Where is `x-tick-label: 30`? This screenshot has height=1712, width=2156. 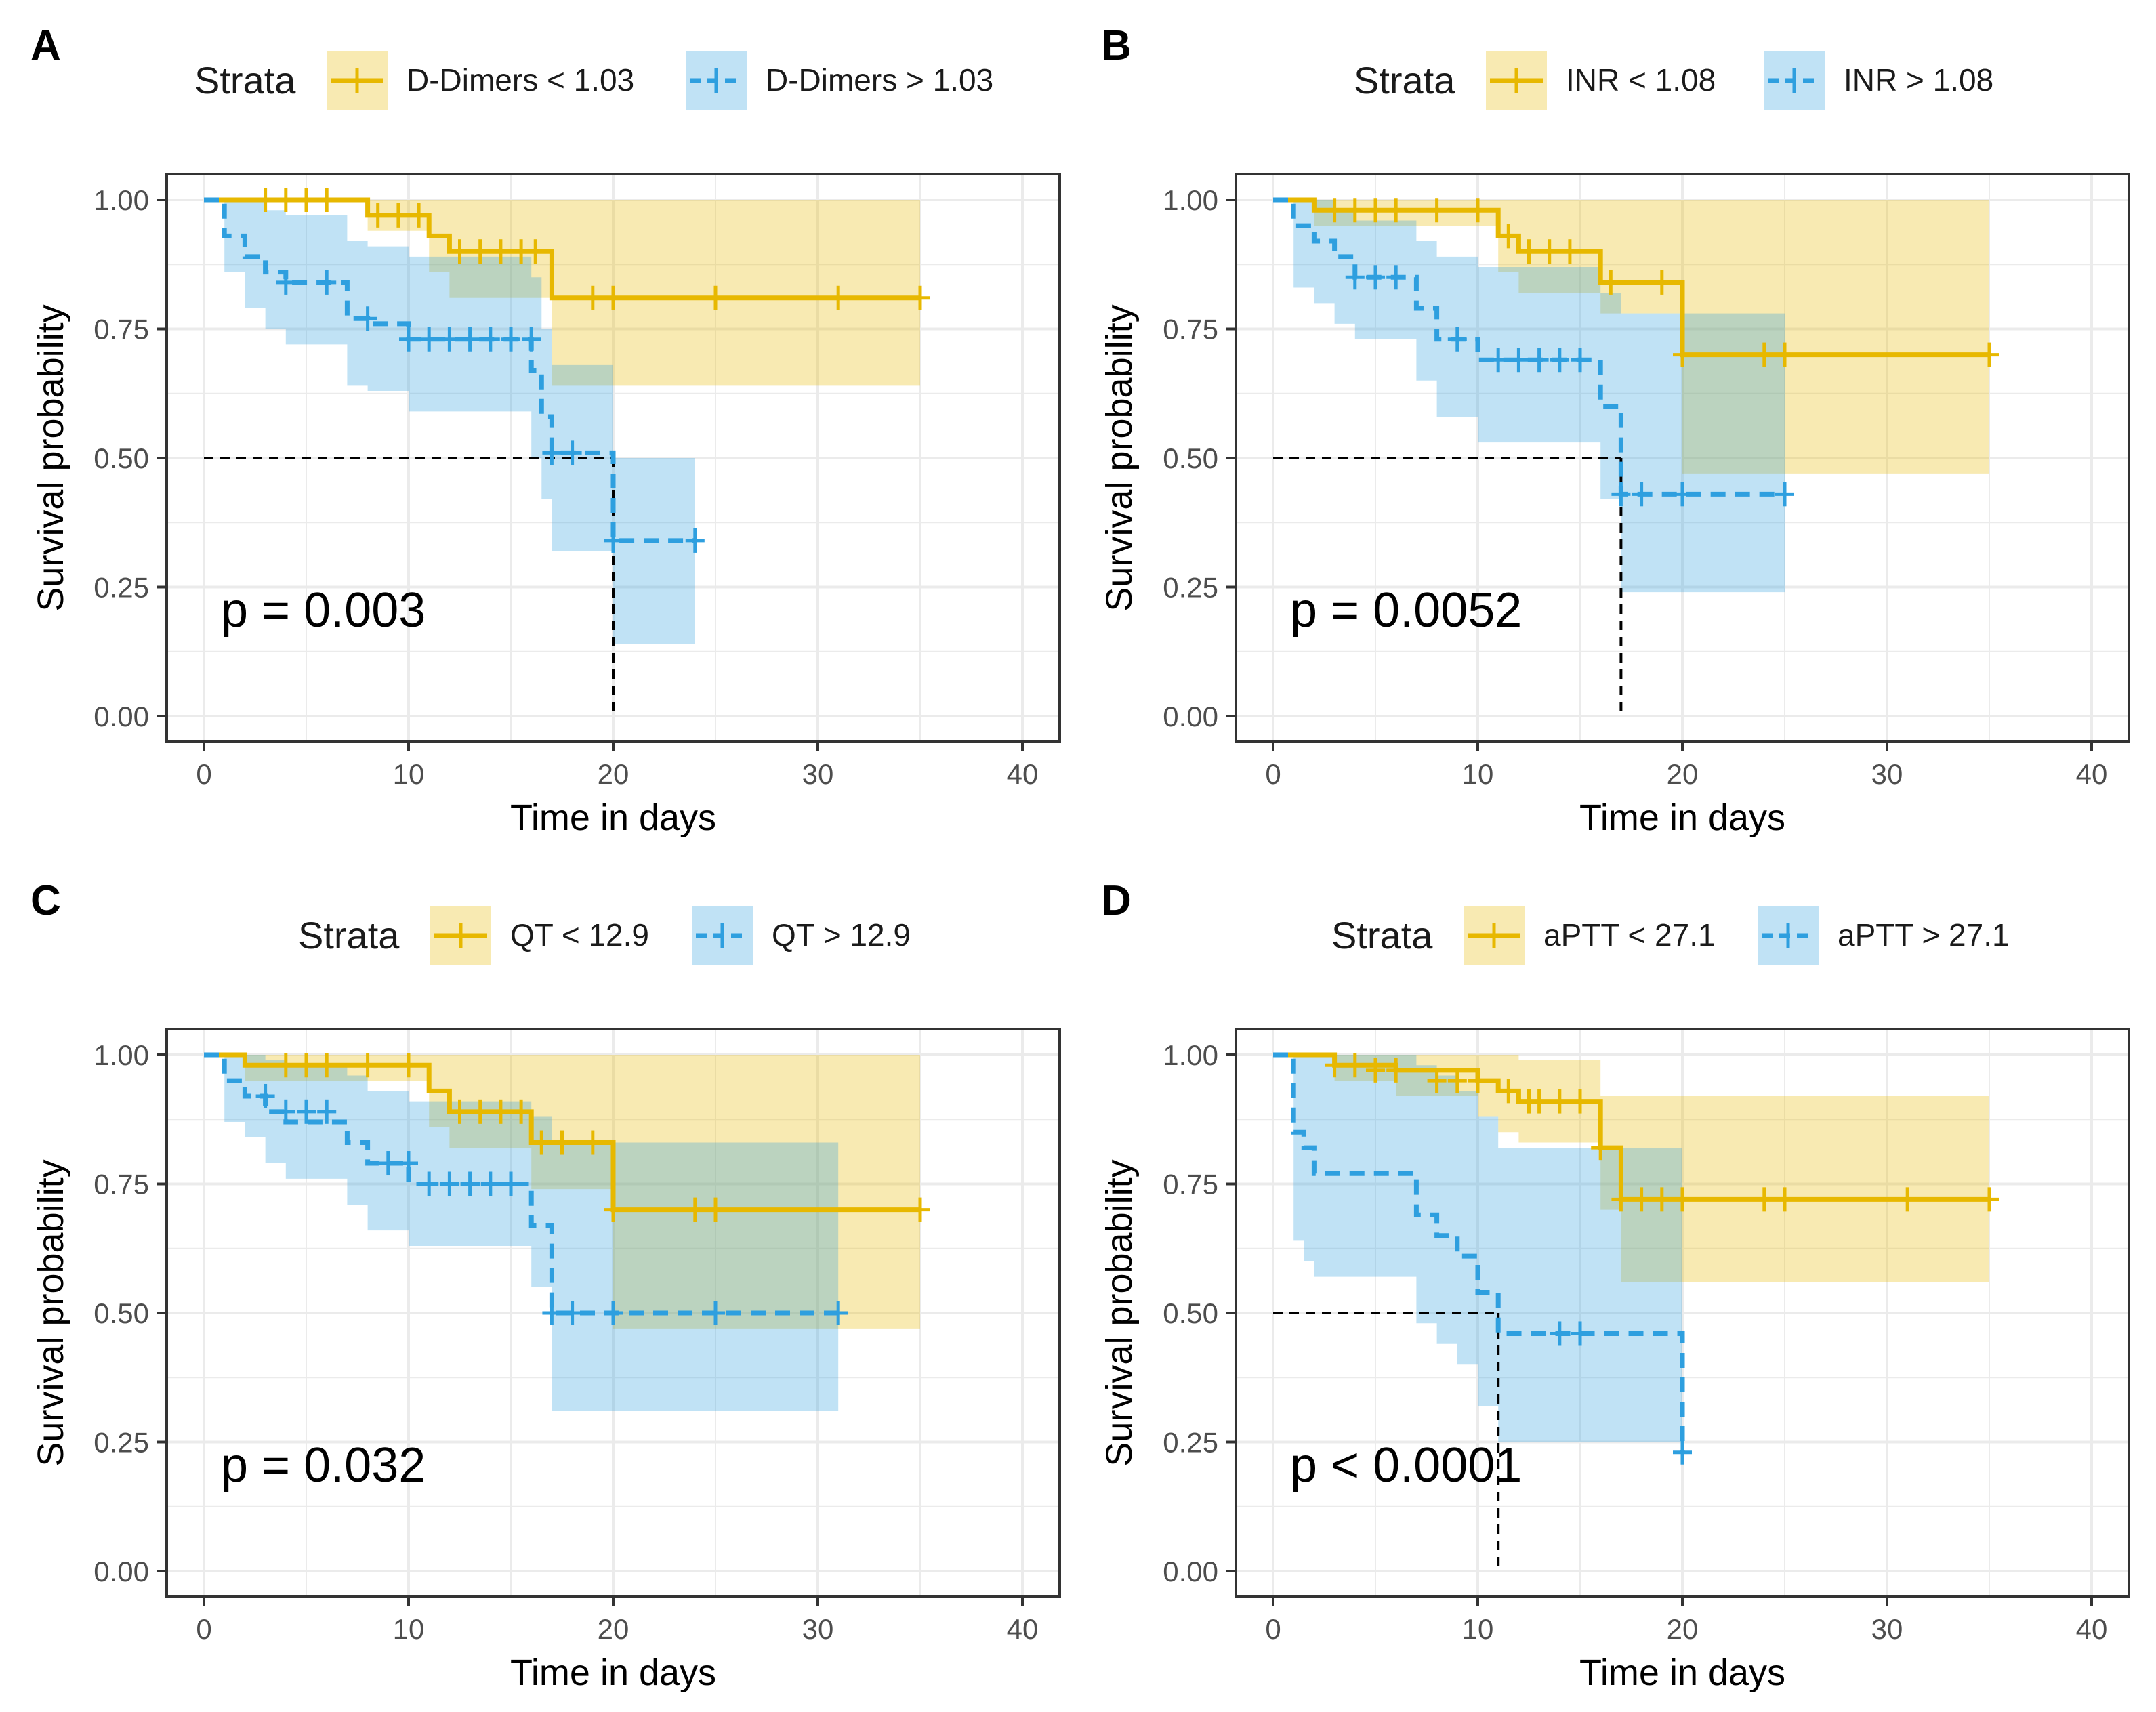
x-tick-label: 30 is located at coordinates (818, 1629).